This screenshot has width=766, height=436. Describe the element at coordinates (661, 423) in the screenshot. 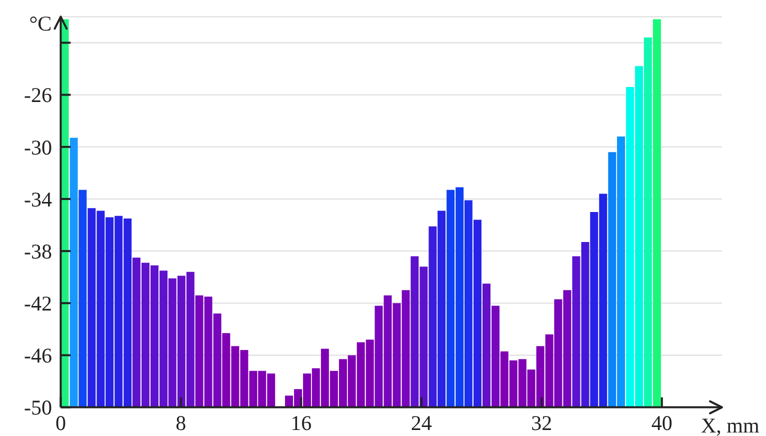

I see `x-tick-label: 40` at that location.